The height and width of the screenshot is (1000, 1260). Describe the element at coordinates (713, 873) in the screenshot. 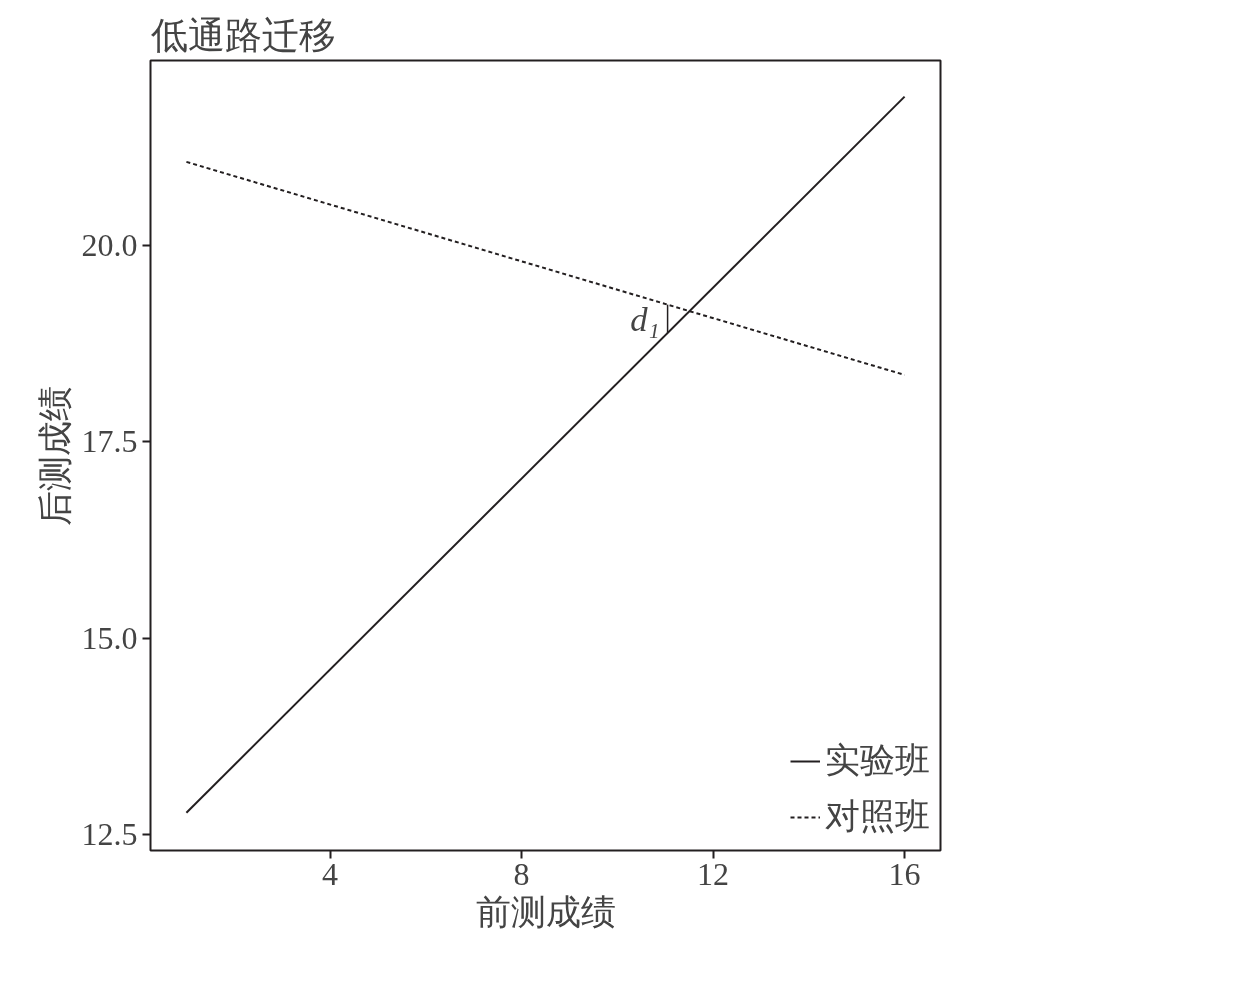

I see `x-tick-label: 12` at that location.